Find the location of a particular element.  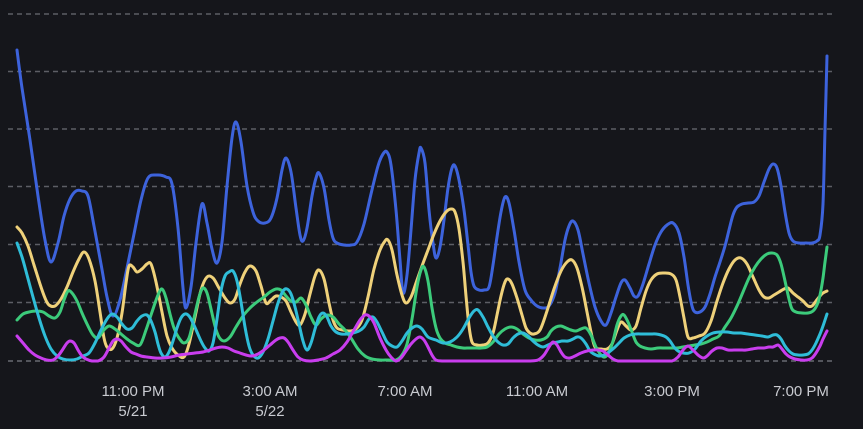

x-tick-label: 7:00 PM is located at coordinates (801, 391).